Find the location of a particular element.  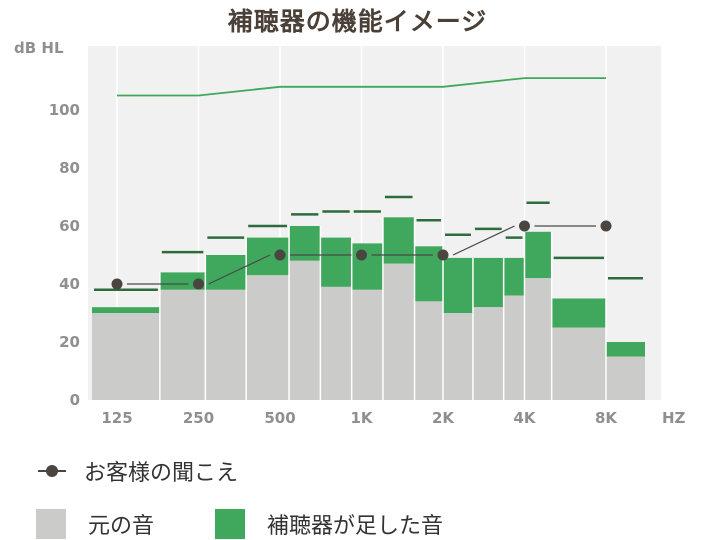

y-tick-label: 20 is located at coordinates (69, 342).